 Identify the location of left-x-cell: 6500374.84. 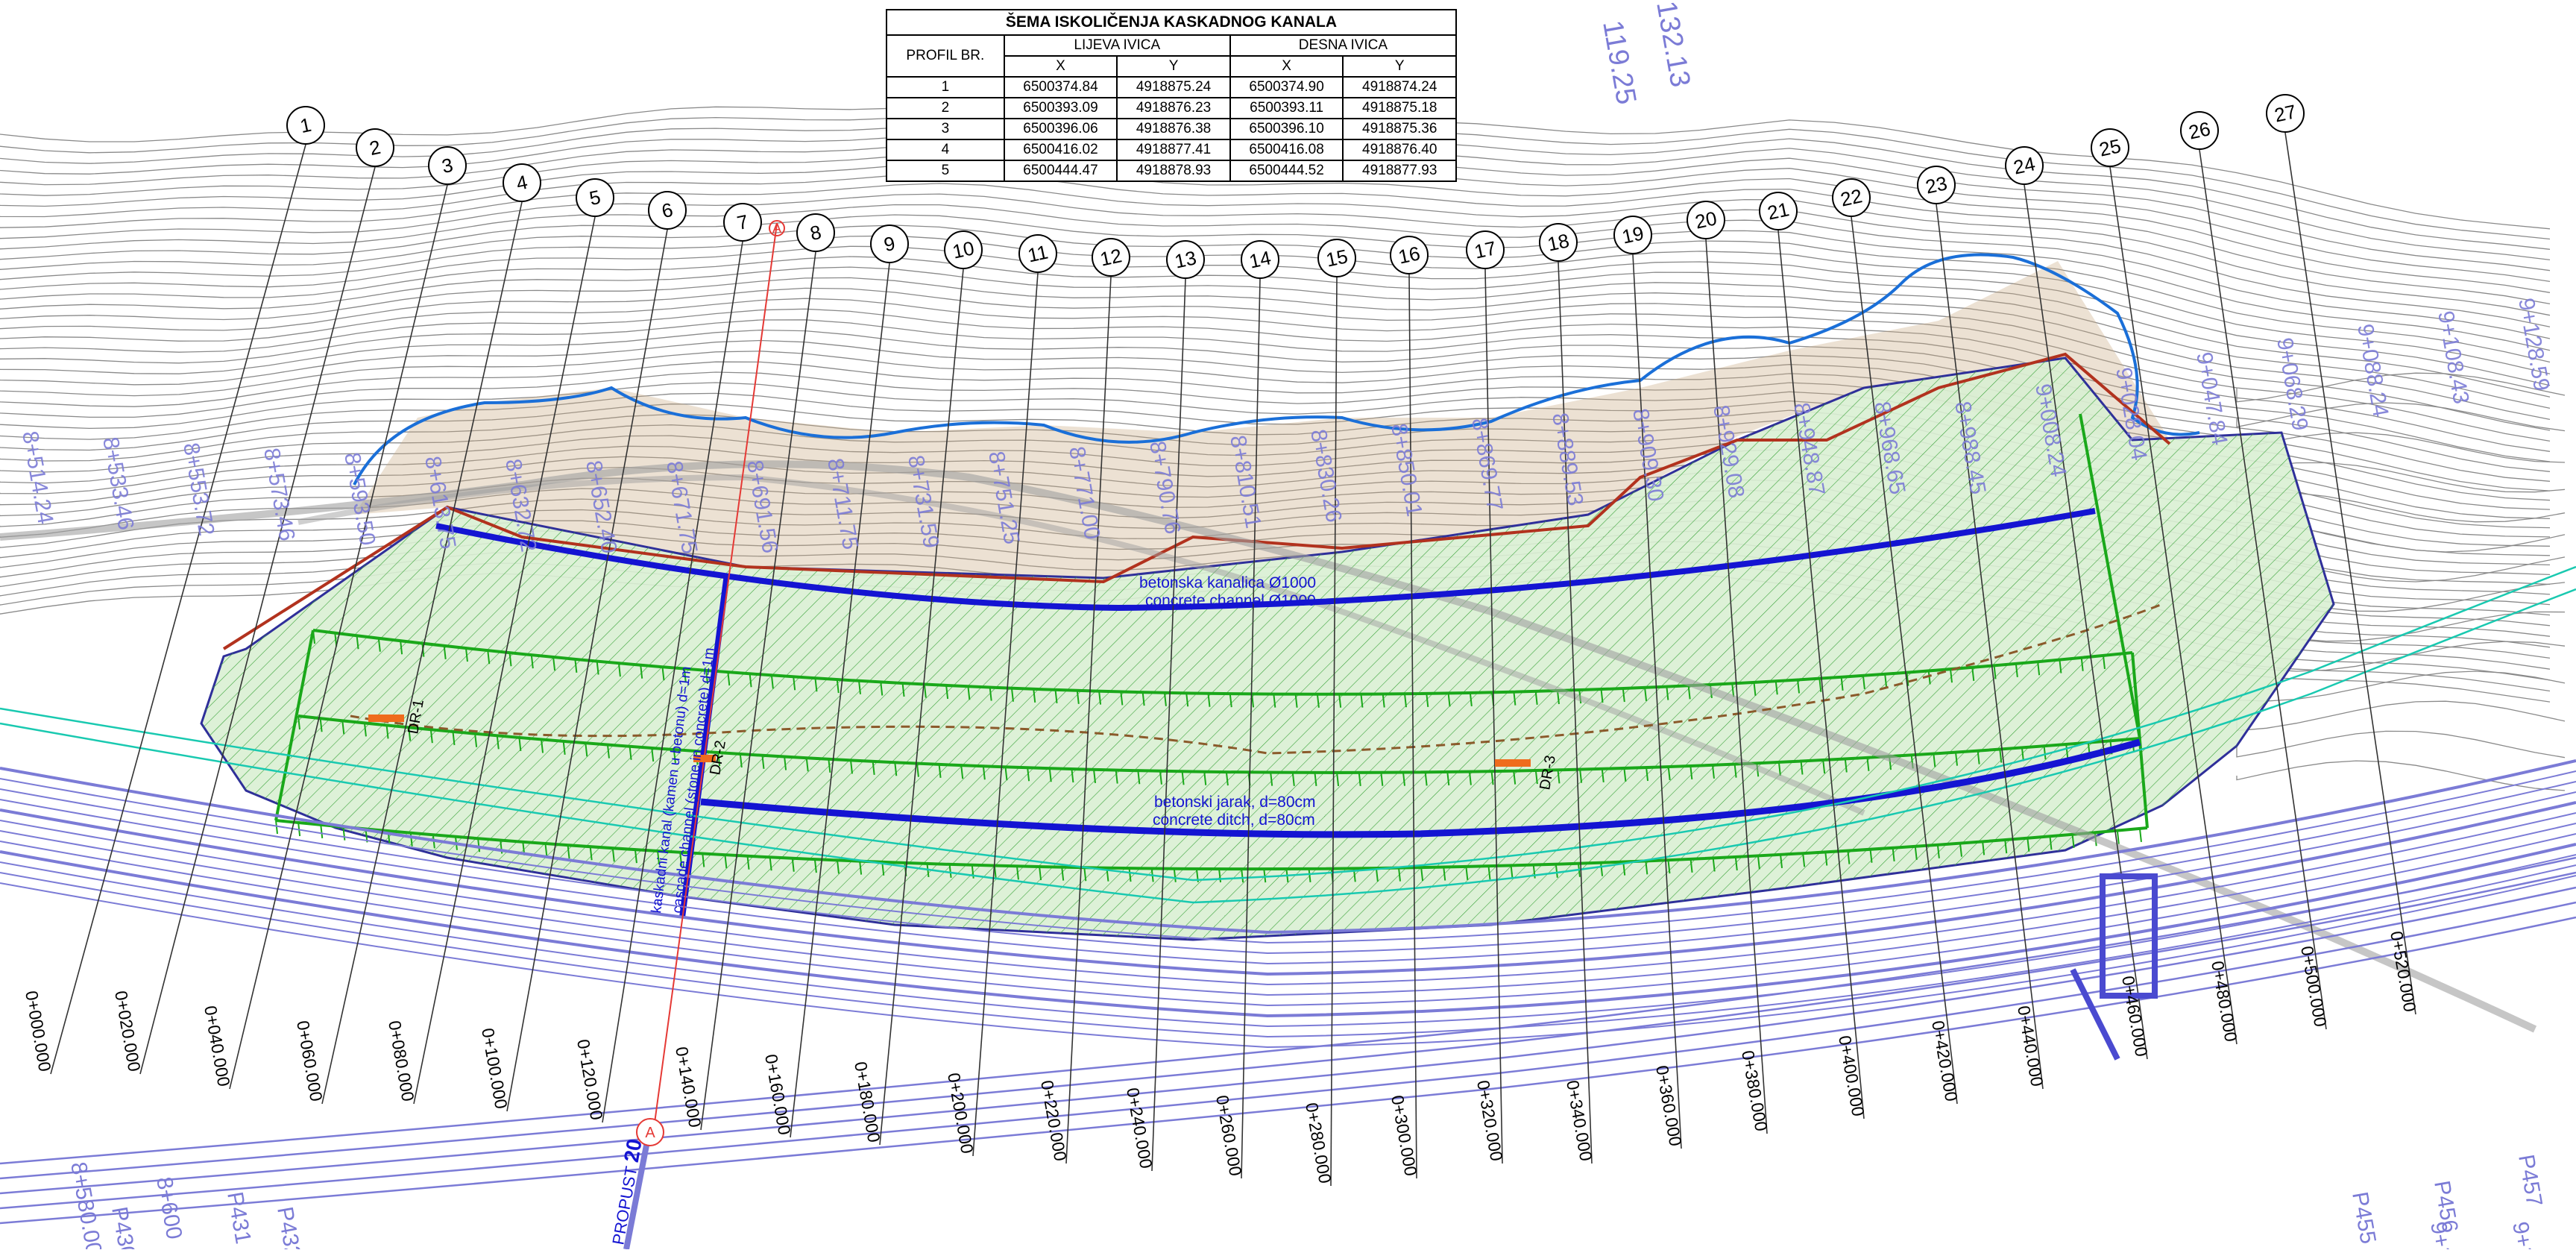
(1060, 87).